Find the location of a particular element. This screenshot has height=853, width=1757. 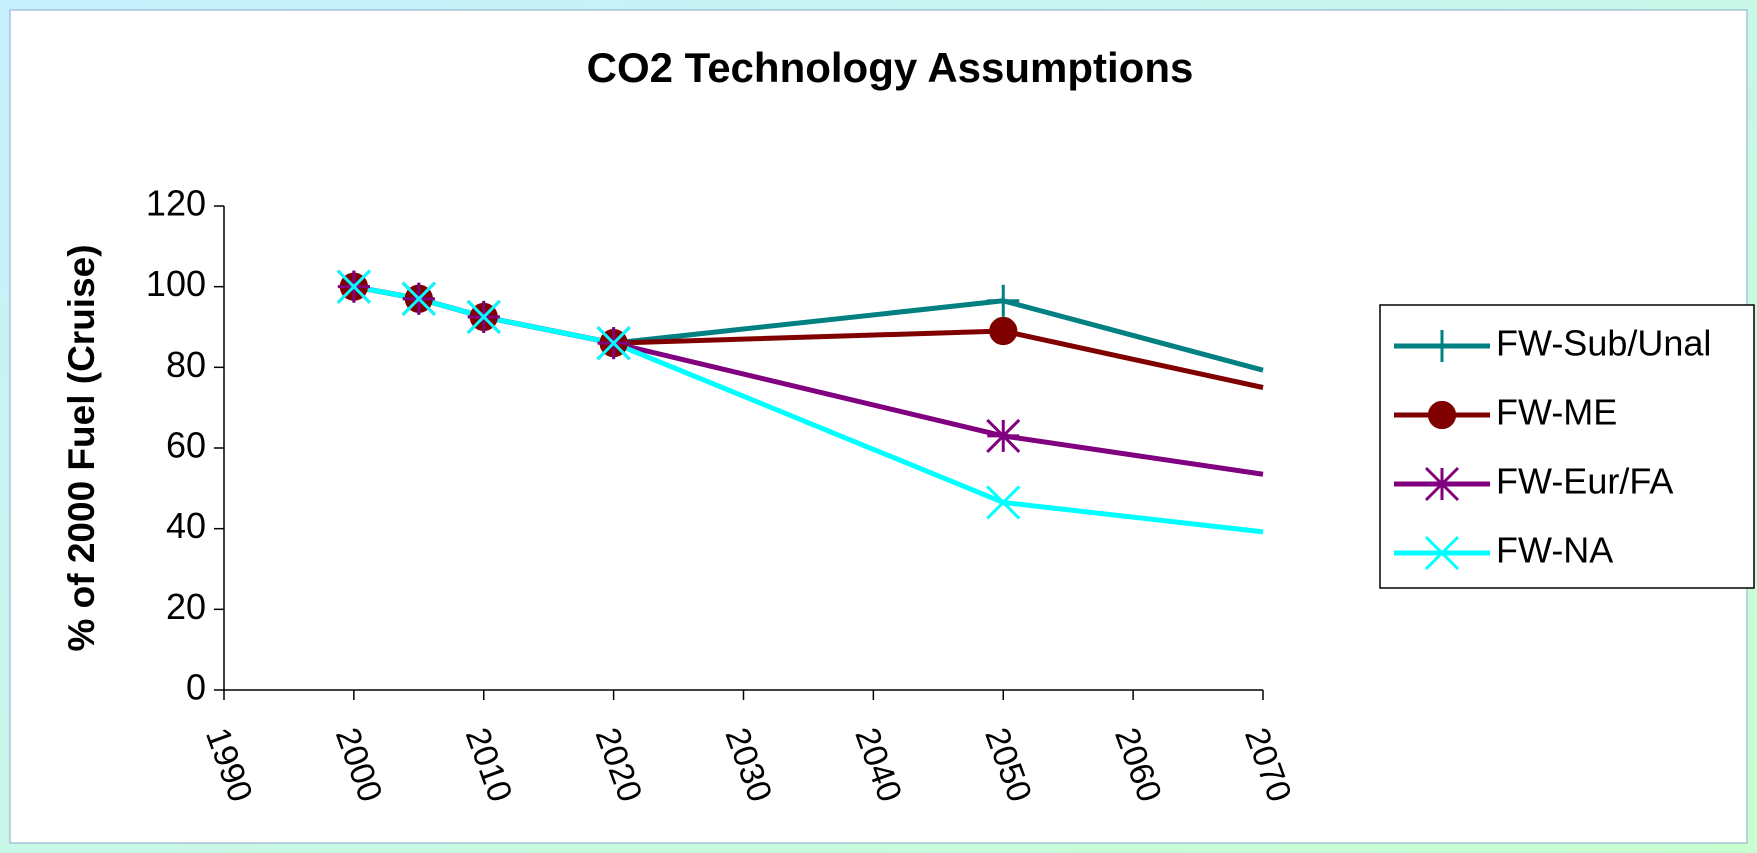

chart-title: CO2 Technology Assumptions is located at coordinates (890, 67).